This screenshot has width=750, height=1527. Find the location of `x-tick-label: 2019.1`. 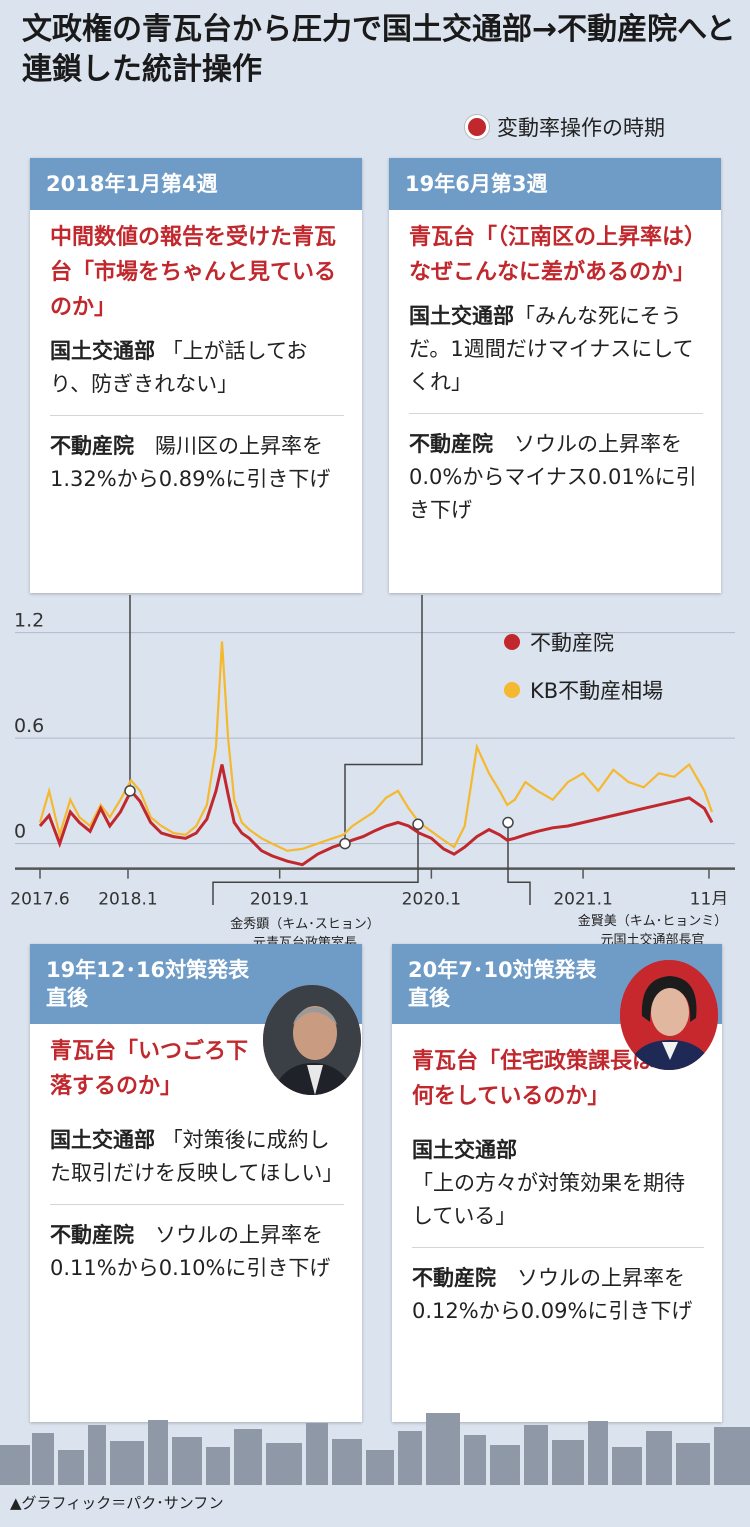

x-tick-label: 2019.1 is located at coordinates (279, 897).